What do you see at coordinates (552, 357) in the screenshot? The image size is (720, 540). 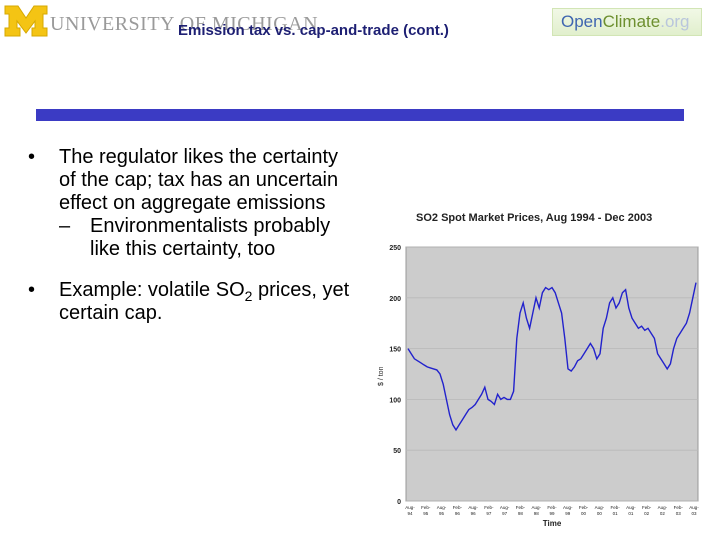 I see `series-line` at bounding box center [552, 357].